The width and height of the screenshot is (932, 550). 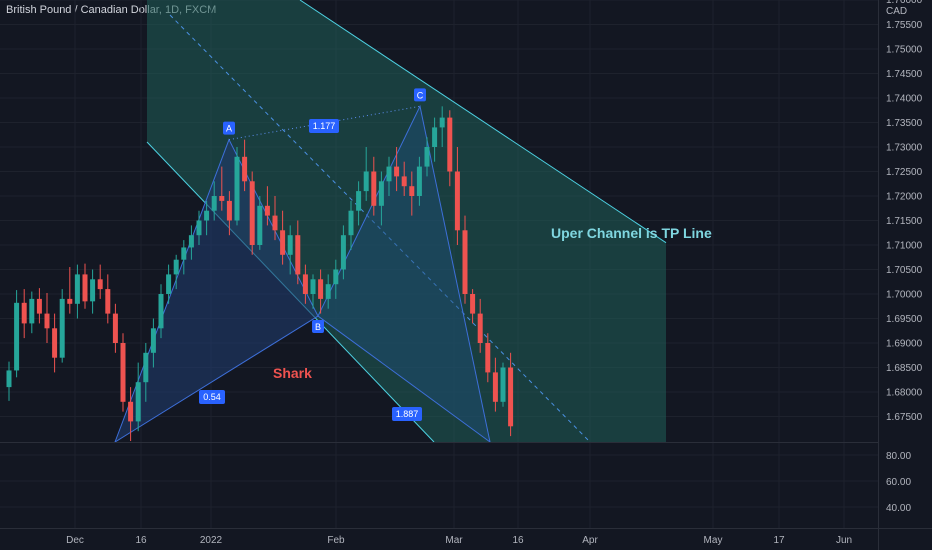 What do you see at coordinates (779, 540) in the screenshot?
I see `time-axis-label: 17` at bounding box center [779, 540].